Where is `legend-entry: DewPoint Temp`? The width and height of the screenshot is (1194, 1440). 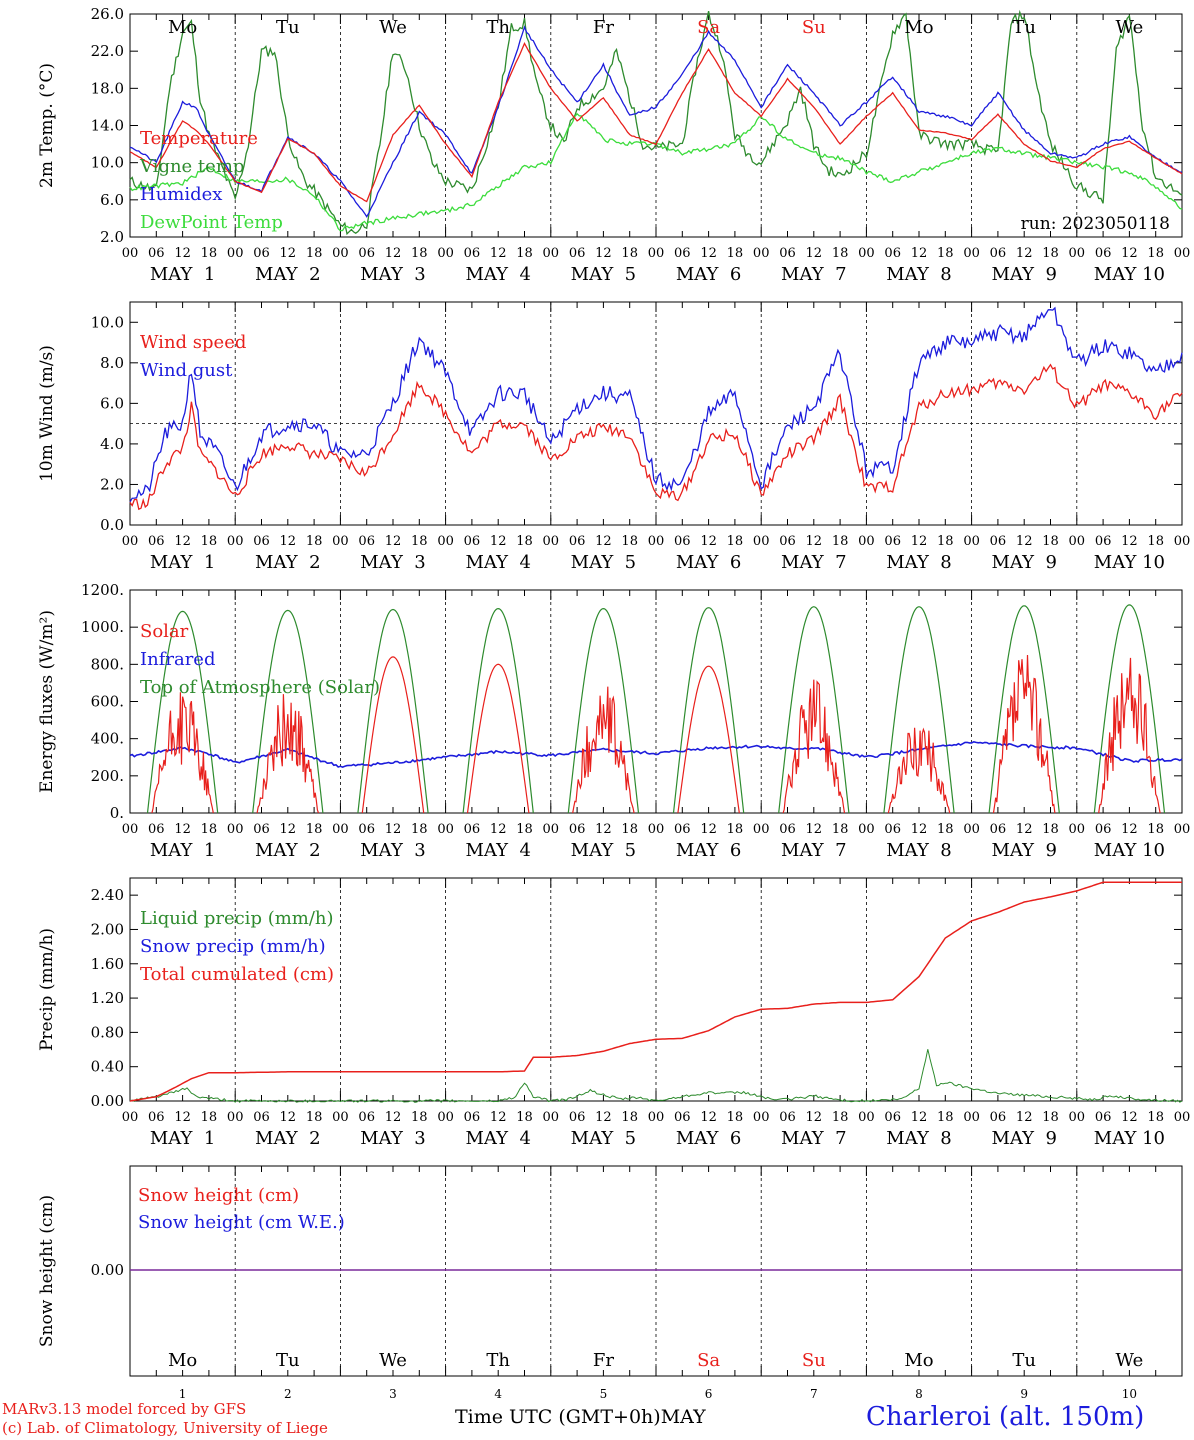
legend-entry: DewPoint Temp is located at coordinates (211, 222).